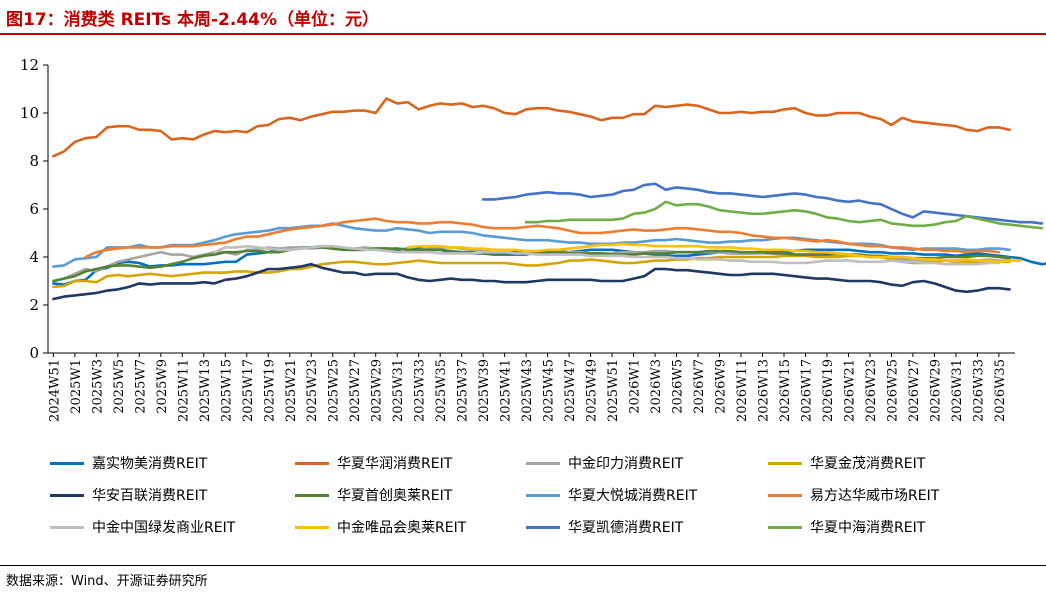  Describe the element at coordinates (34, 161) in the screenshot. I see `y-tick-label: 8` at that location.